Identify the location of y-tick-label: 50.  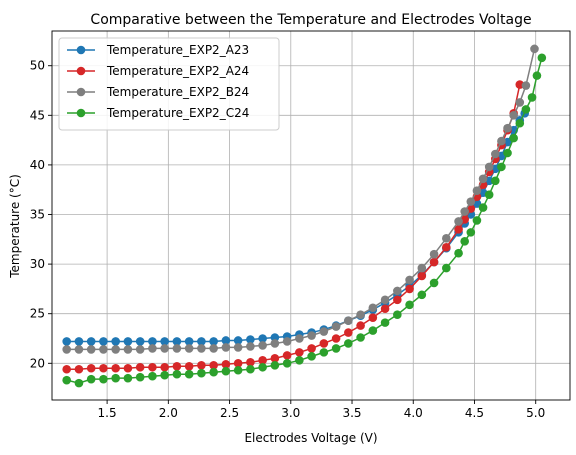
(37, 66).